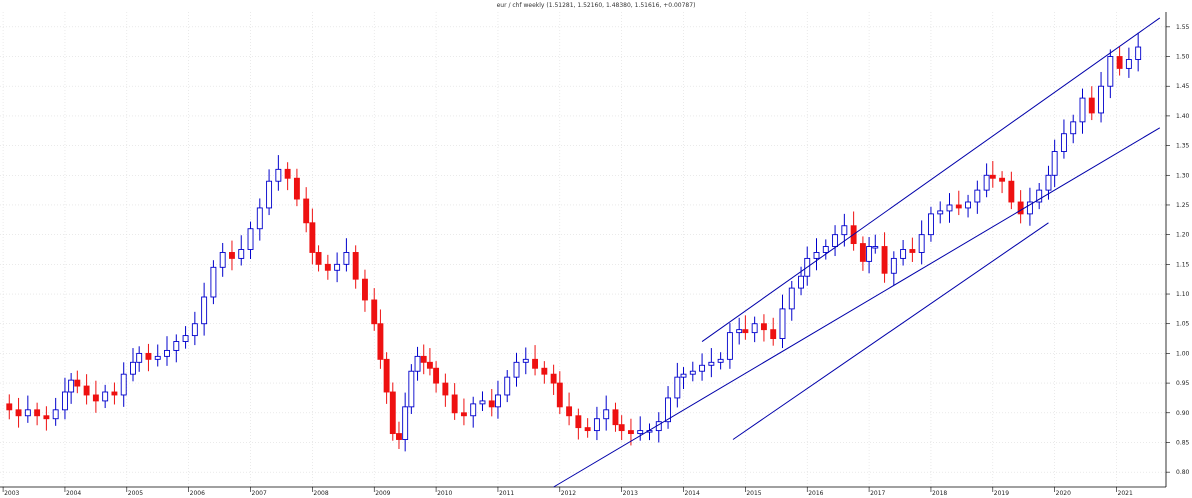 Image resolution: width=1192 pixels, height=498 pixels. What do you see at coordinates (630, 493) in the screenshot?
I see `x-tick-label: 2013` at bounding box center [630, 493].